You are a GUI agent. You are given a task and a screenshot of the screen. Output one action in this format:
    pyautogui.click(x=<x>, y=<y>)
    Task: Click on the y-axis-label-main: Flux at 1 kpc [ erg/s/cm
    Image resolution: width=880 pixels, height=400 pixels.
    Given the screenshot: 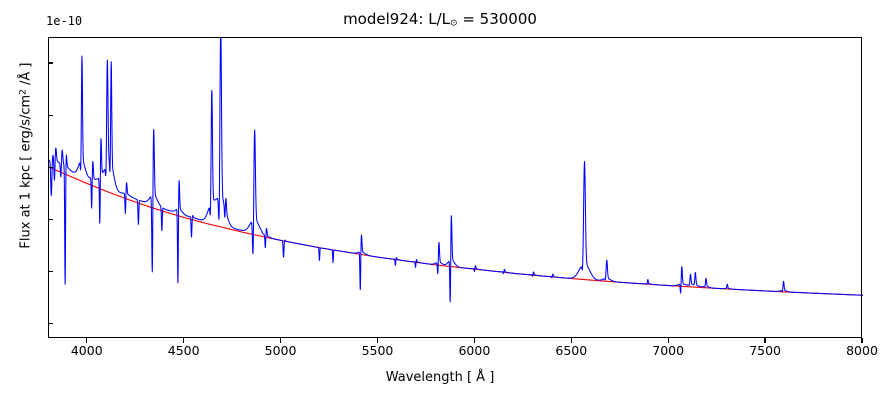 What is the action you would take?
    pyautogui.click(x=26, y=171)
    